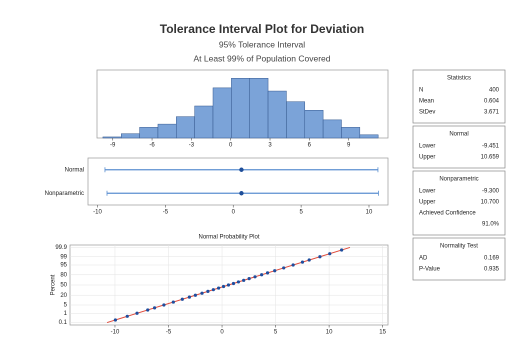 The height and width of the screenshot is (341, 512). I want to click on plot-title: Normal Probability Plot, so click(228, 238).